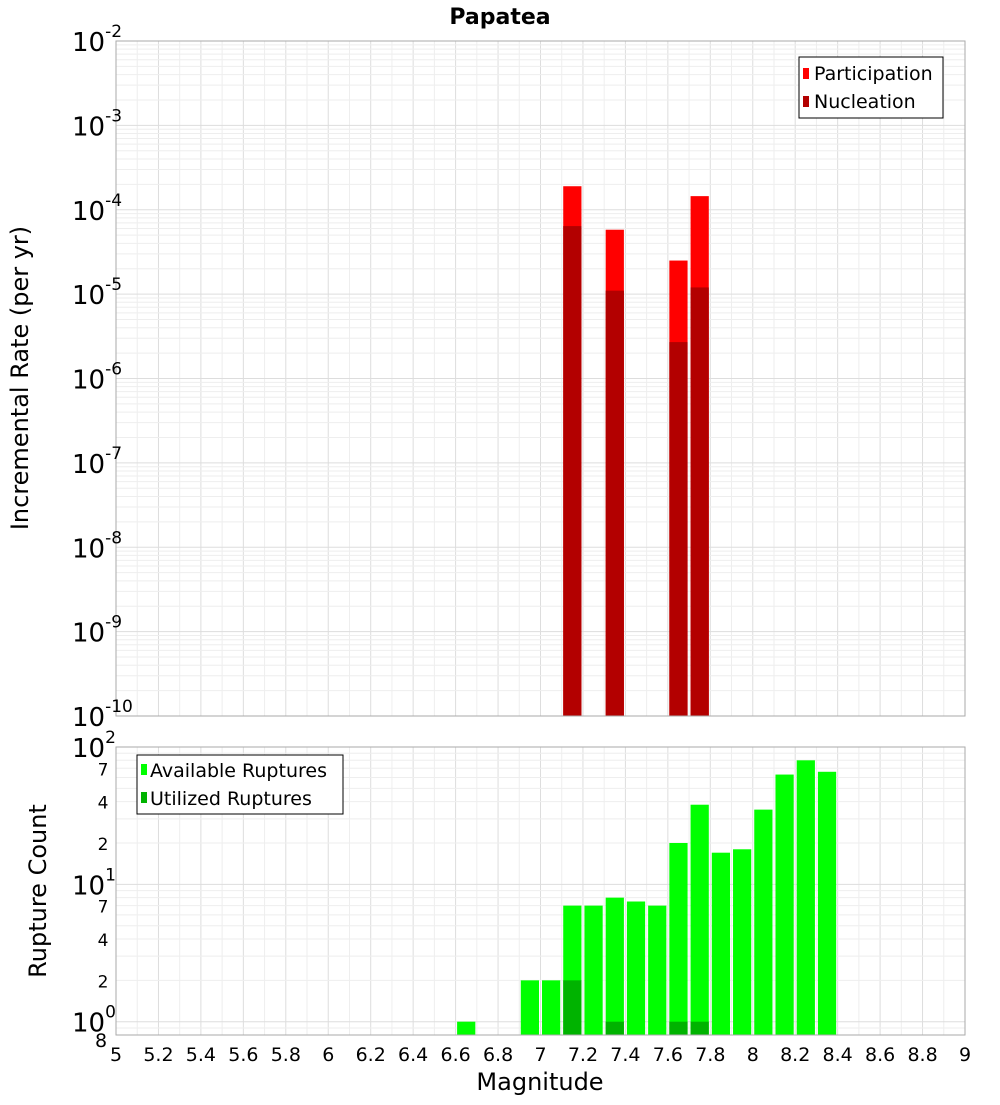 The height and width of the screenshot is (1105, 1000). I want to click on legend-swatch-nucleation, so click(806, 101).